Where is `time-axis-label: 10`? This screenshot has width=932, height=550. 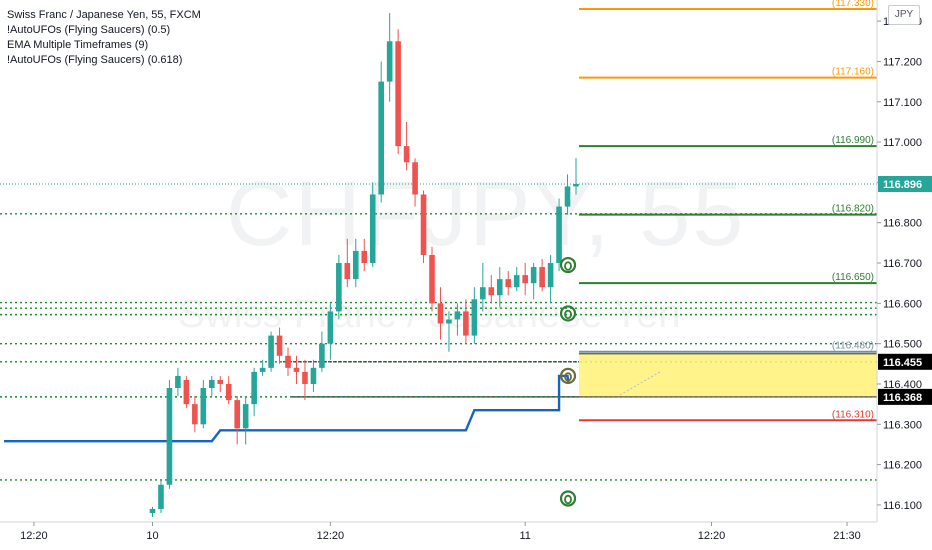 time-axis-label: 10 is located at coordinates (152, 536).